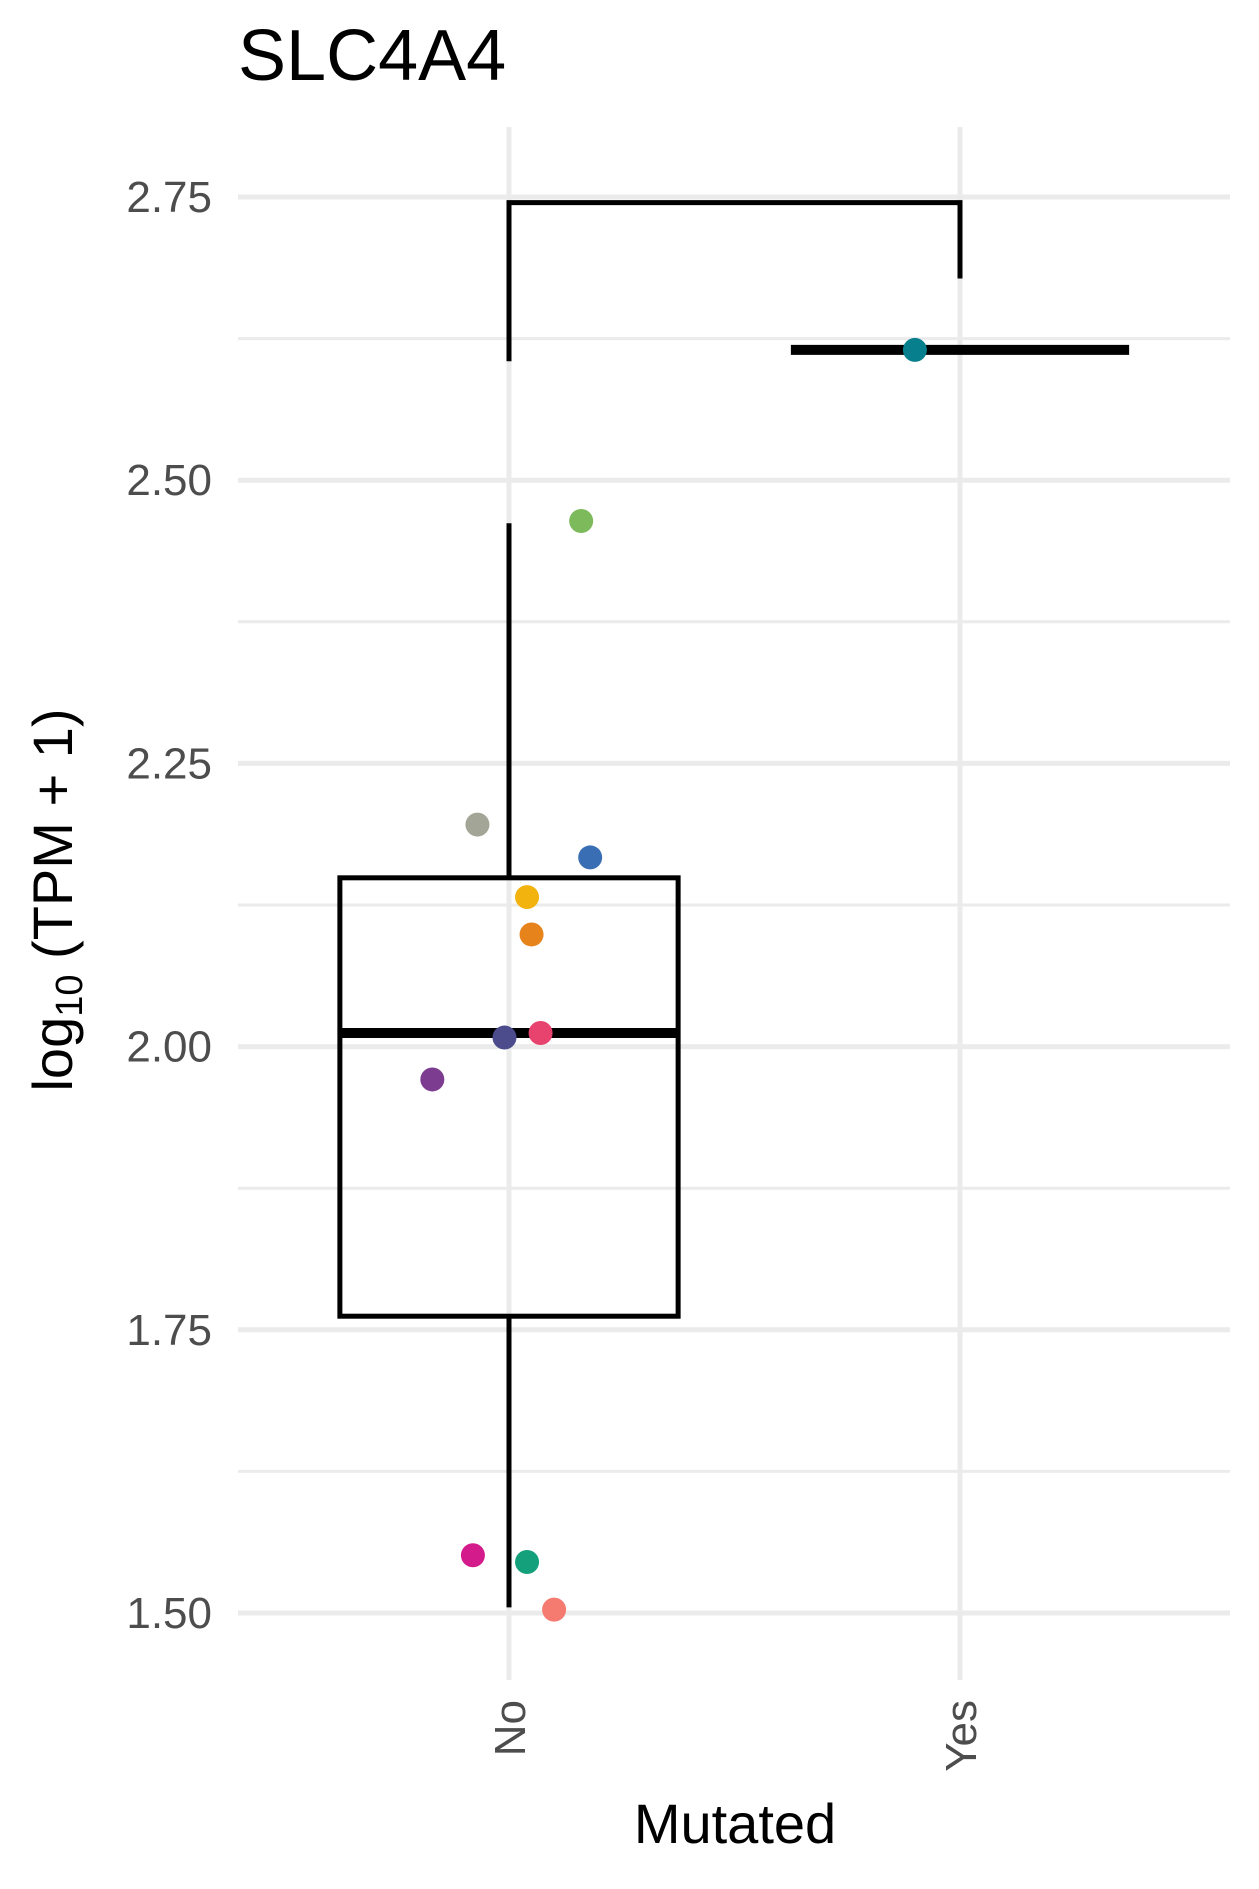  I want to click on x-tick-label: Yes, so click(961, 1736).